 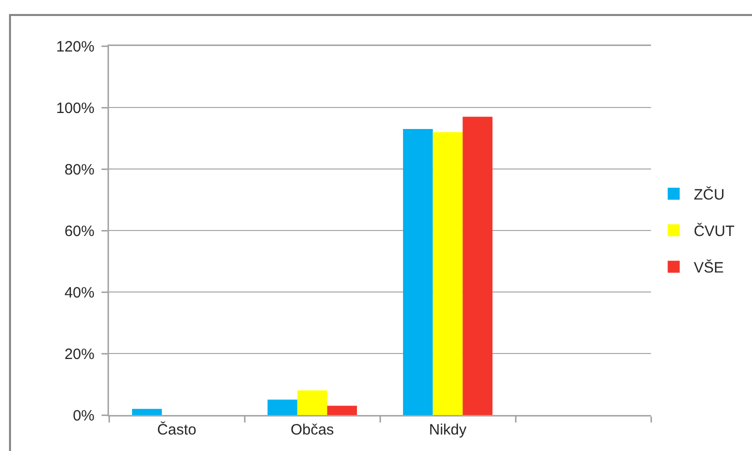 What do you see at coordinates (83, 415) in the screenshot?
I see `y-tick-label: 0%` at bounding box center [83, 415].